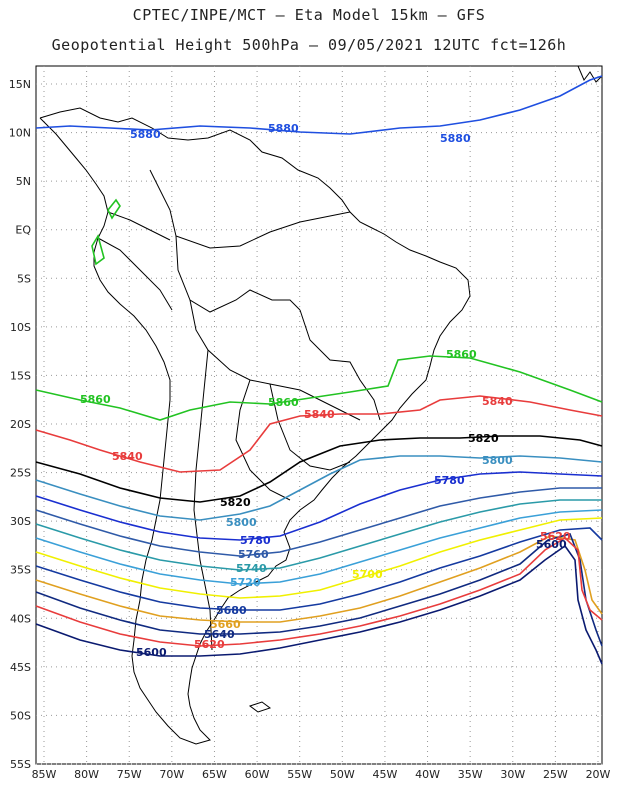 Image resolution: width=618 pixels, height=800 pixels. I want to click on lon-tick-label: 30W, so click(512, 774).